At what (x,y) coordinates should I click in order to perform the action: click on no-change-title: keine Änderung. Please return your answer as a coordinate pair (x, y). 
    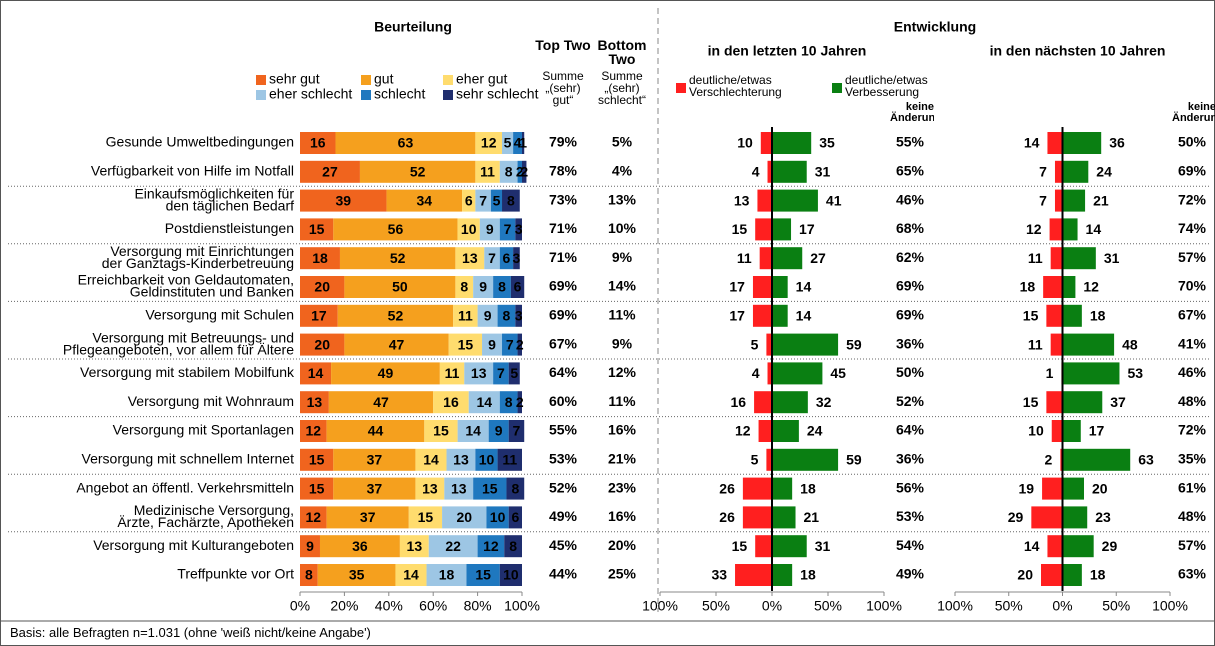
    Looking at the image, I should click on (1193, 113).